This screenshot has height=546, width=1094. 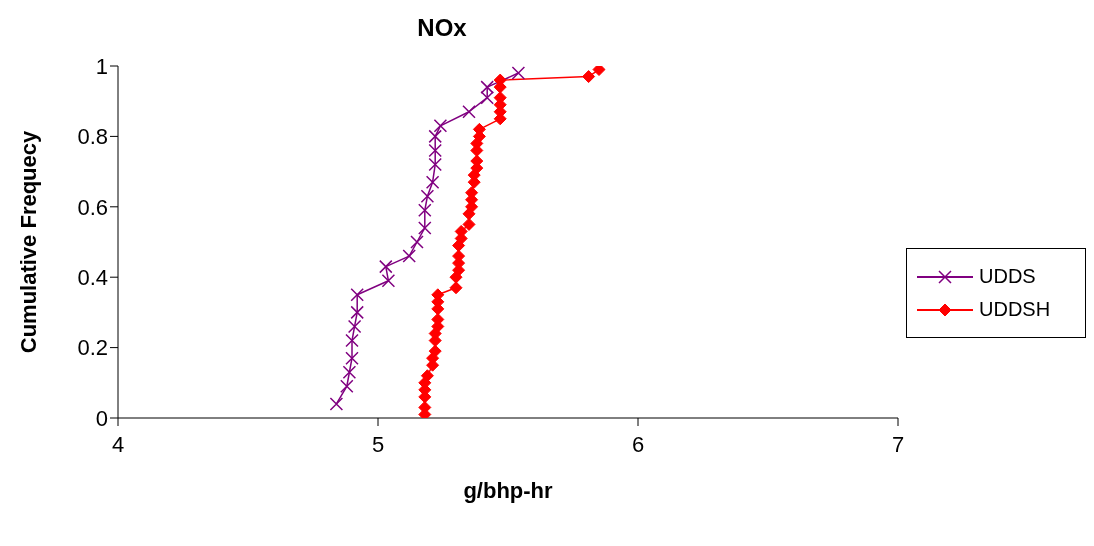 I want to click on x-tick-label: 6, so click(x=638, y=444).